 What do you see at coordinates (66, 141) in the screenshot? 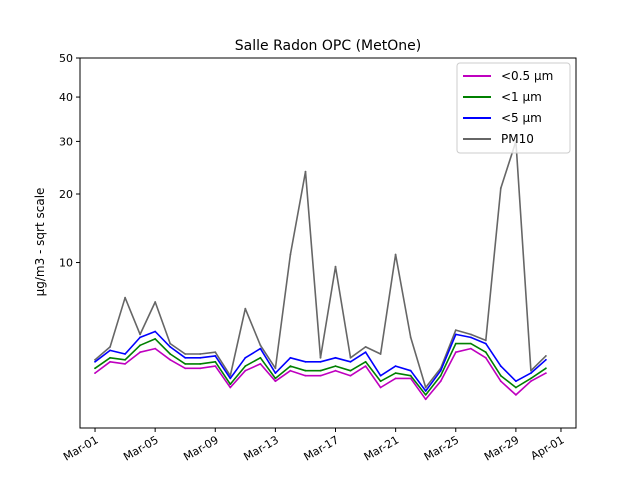
I see `y-tick-label: 30` at bounding box center [66, 141].